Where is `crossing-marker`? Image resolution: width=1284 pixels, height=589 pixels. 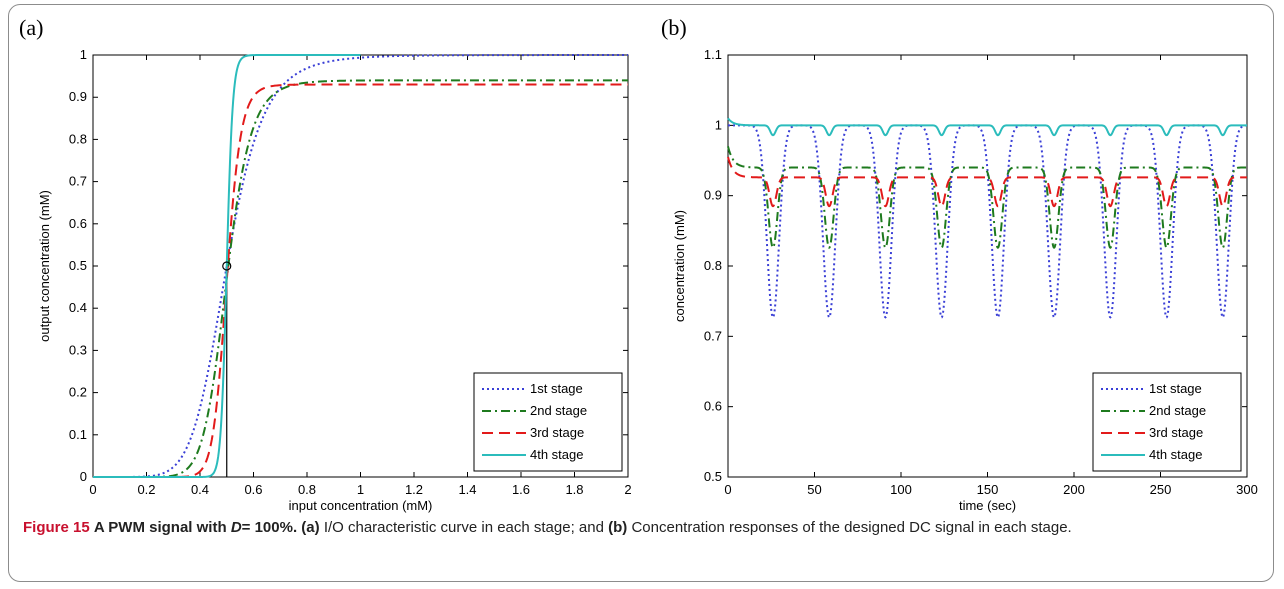 crossing-marker is located at coordinates (227, 266).